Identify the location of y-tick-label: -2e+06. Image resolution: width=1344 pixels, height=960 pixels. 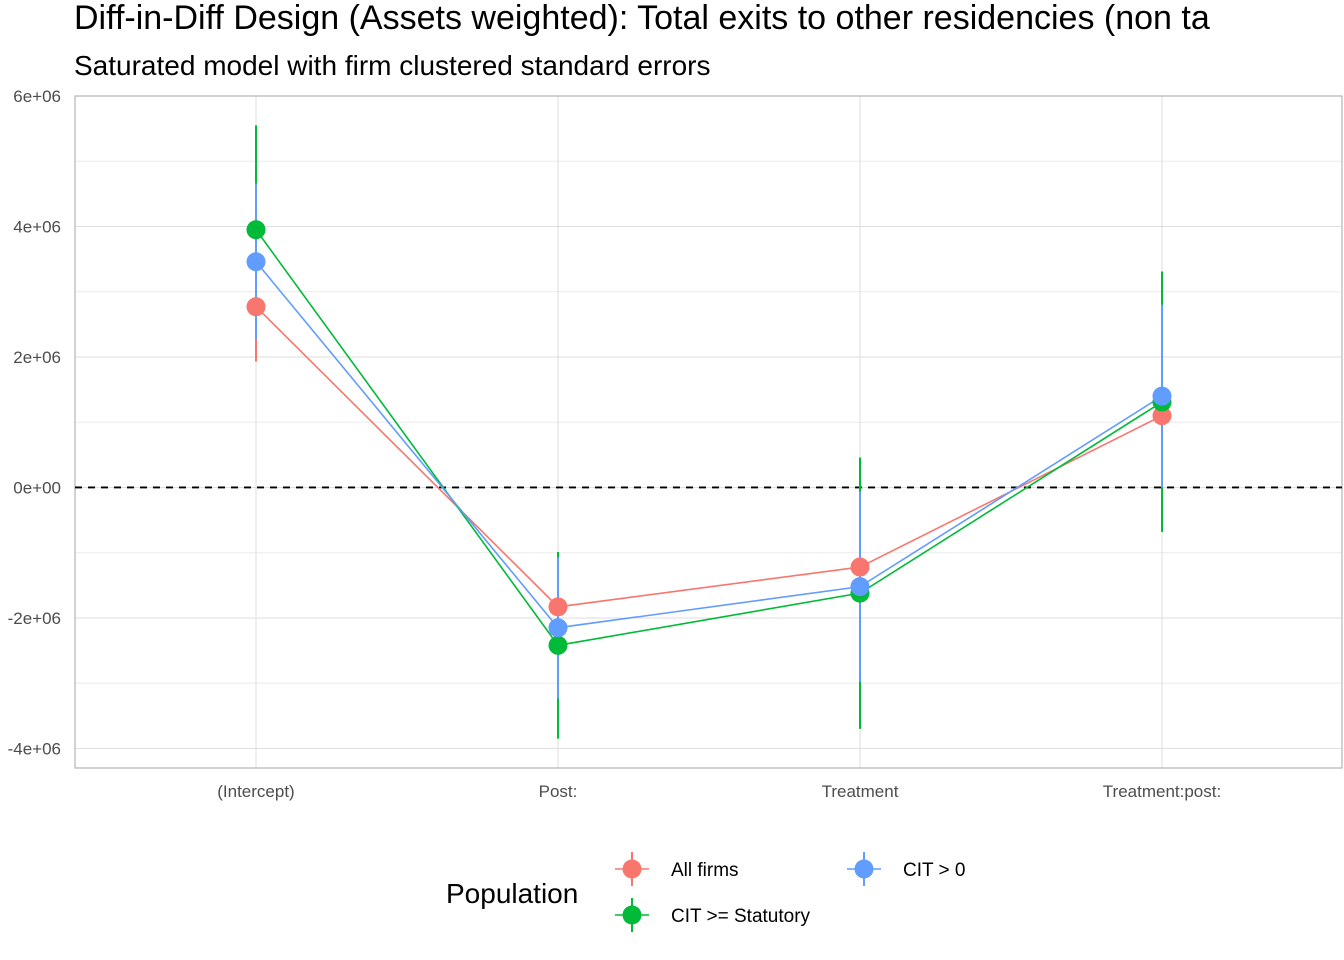
(34, 618).